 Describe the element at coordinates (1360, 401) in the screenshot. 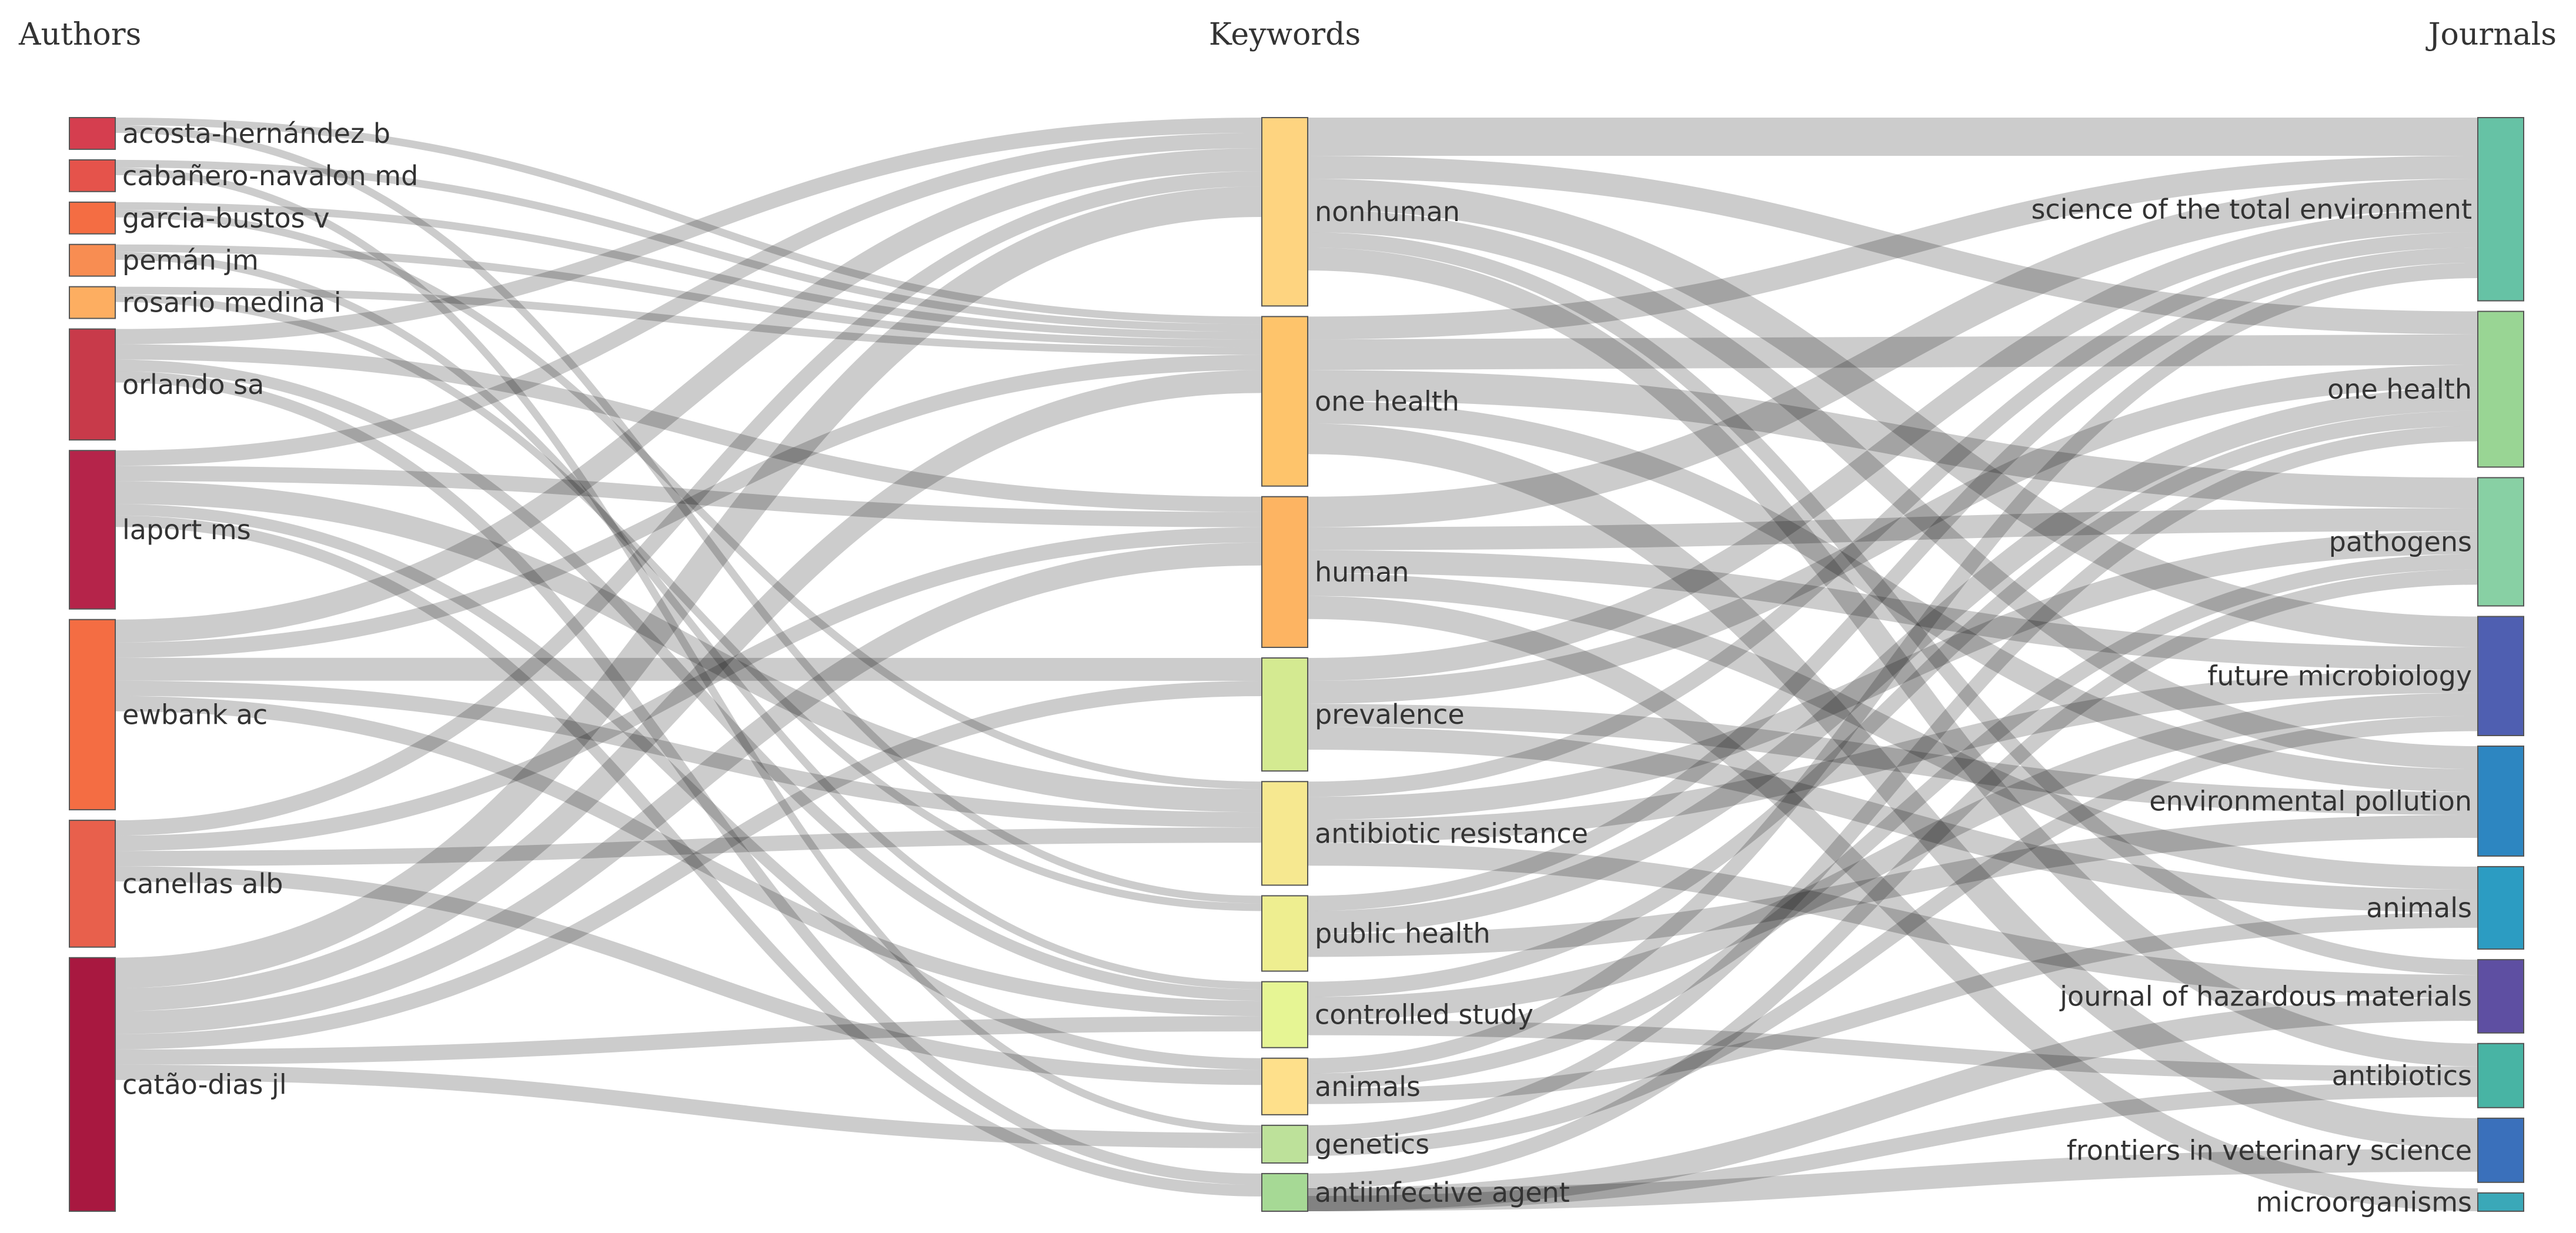

I see `node-keywords-1: one health` at that location.